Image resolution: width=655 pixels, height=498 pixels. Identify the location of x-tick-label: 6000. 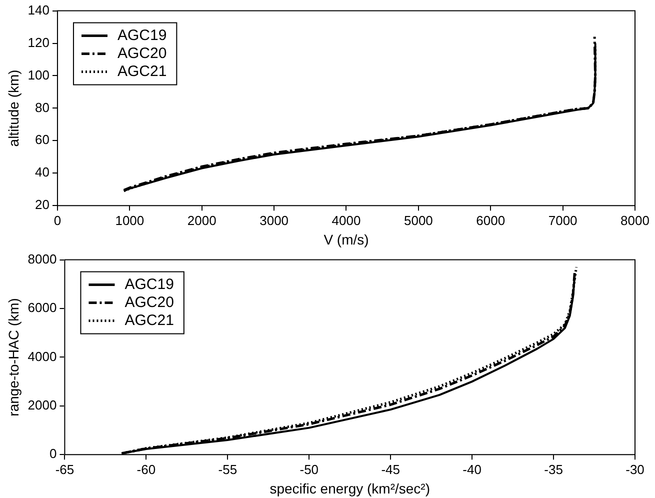
(491, 220).